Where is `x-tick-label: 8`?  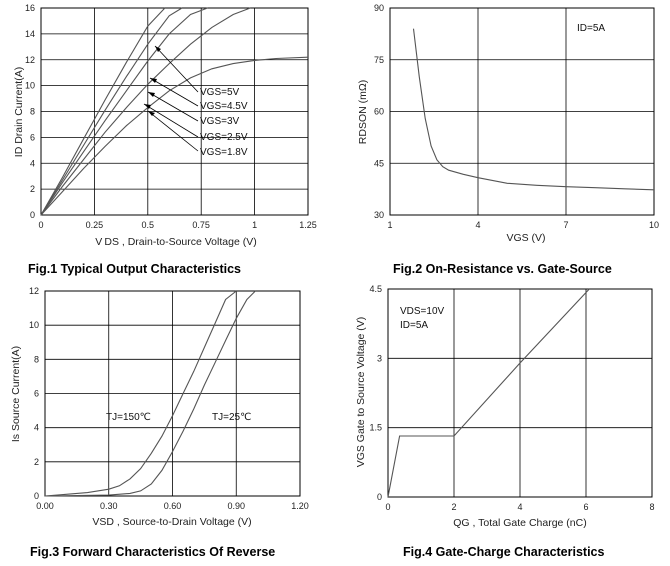 x-tick-label: 8 is located at coordinates (651, 507).